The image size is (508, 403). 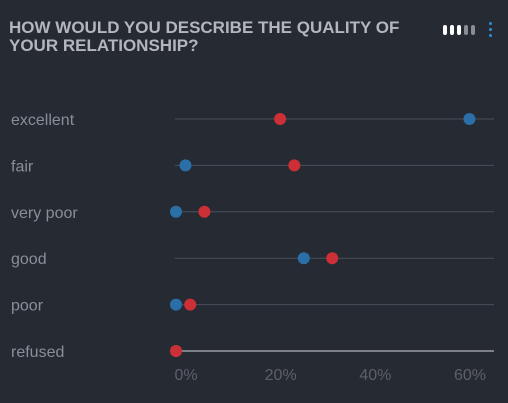 What do you see at coordinates (490, 29) in the screenshot?
I see `vertical-dots-icon` at bounding box center [490, 29].